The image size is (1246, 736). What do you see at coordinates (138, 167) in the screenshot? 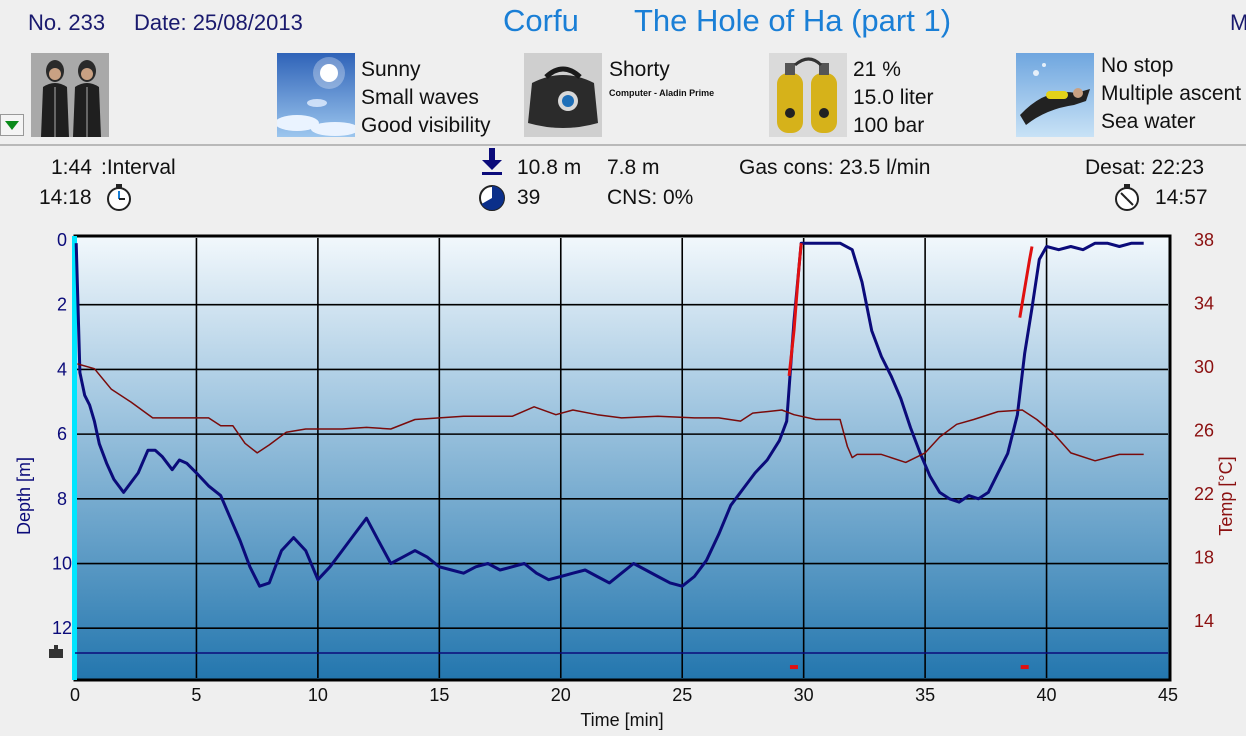
I see `interval-label: :Interval` at bounding box center [138, 167].